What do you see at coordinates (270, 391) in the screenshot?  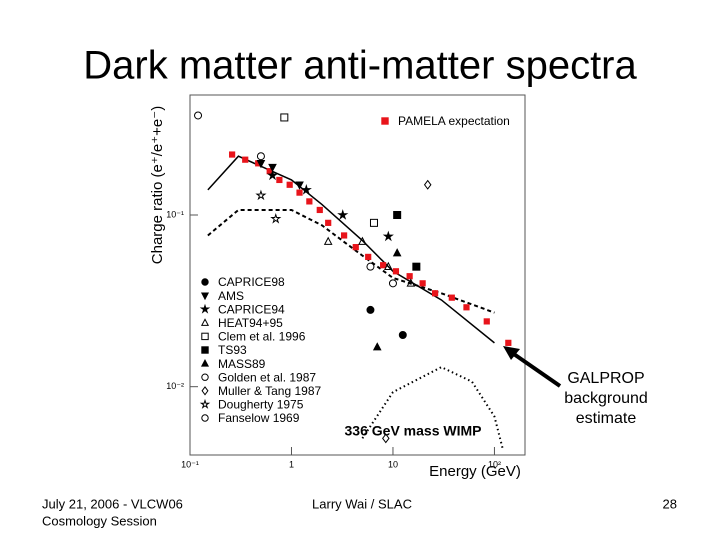 I see `legend-label: Muller & Tang 1987` at bounding box center [270, 391].